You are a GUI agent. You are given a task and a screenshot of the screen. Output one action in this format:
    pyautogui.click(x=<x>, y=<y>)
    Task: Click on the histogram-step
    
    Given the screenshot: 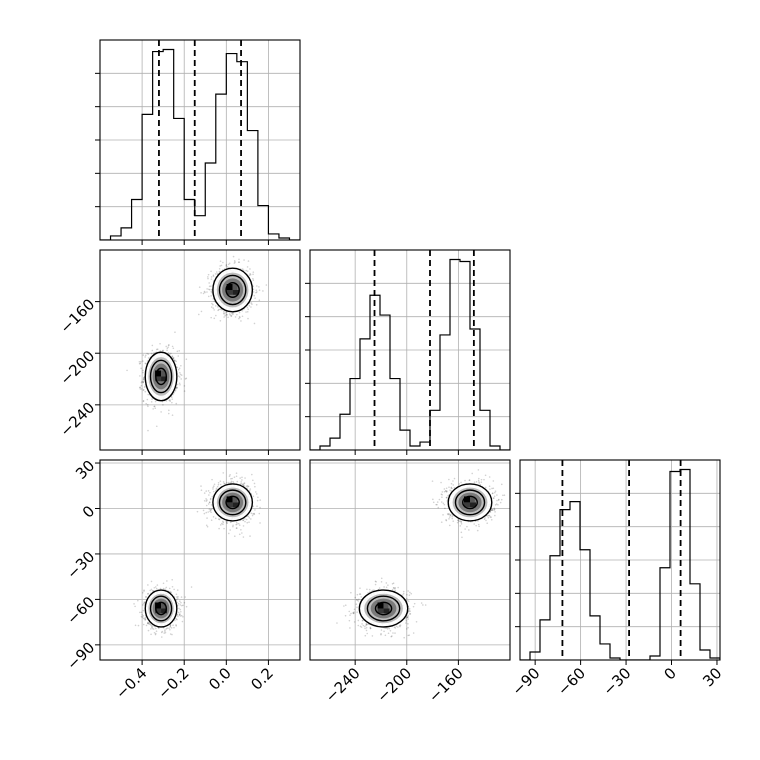 What is the action you would take?
    pyautogui.click(x=200, y=144)
    